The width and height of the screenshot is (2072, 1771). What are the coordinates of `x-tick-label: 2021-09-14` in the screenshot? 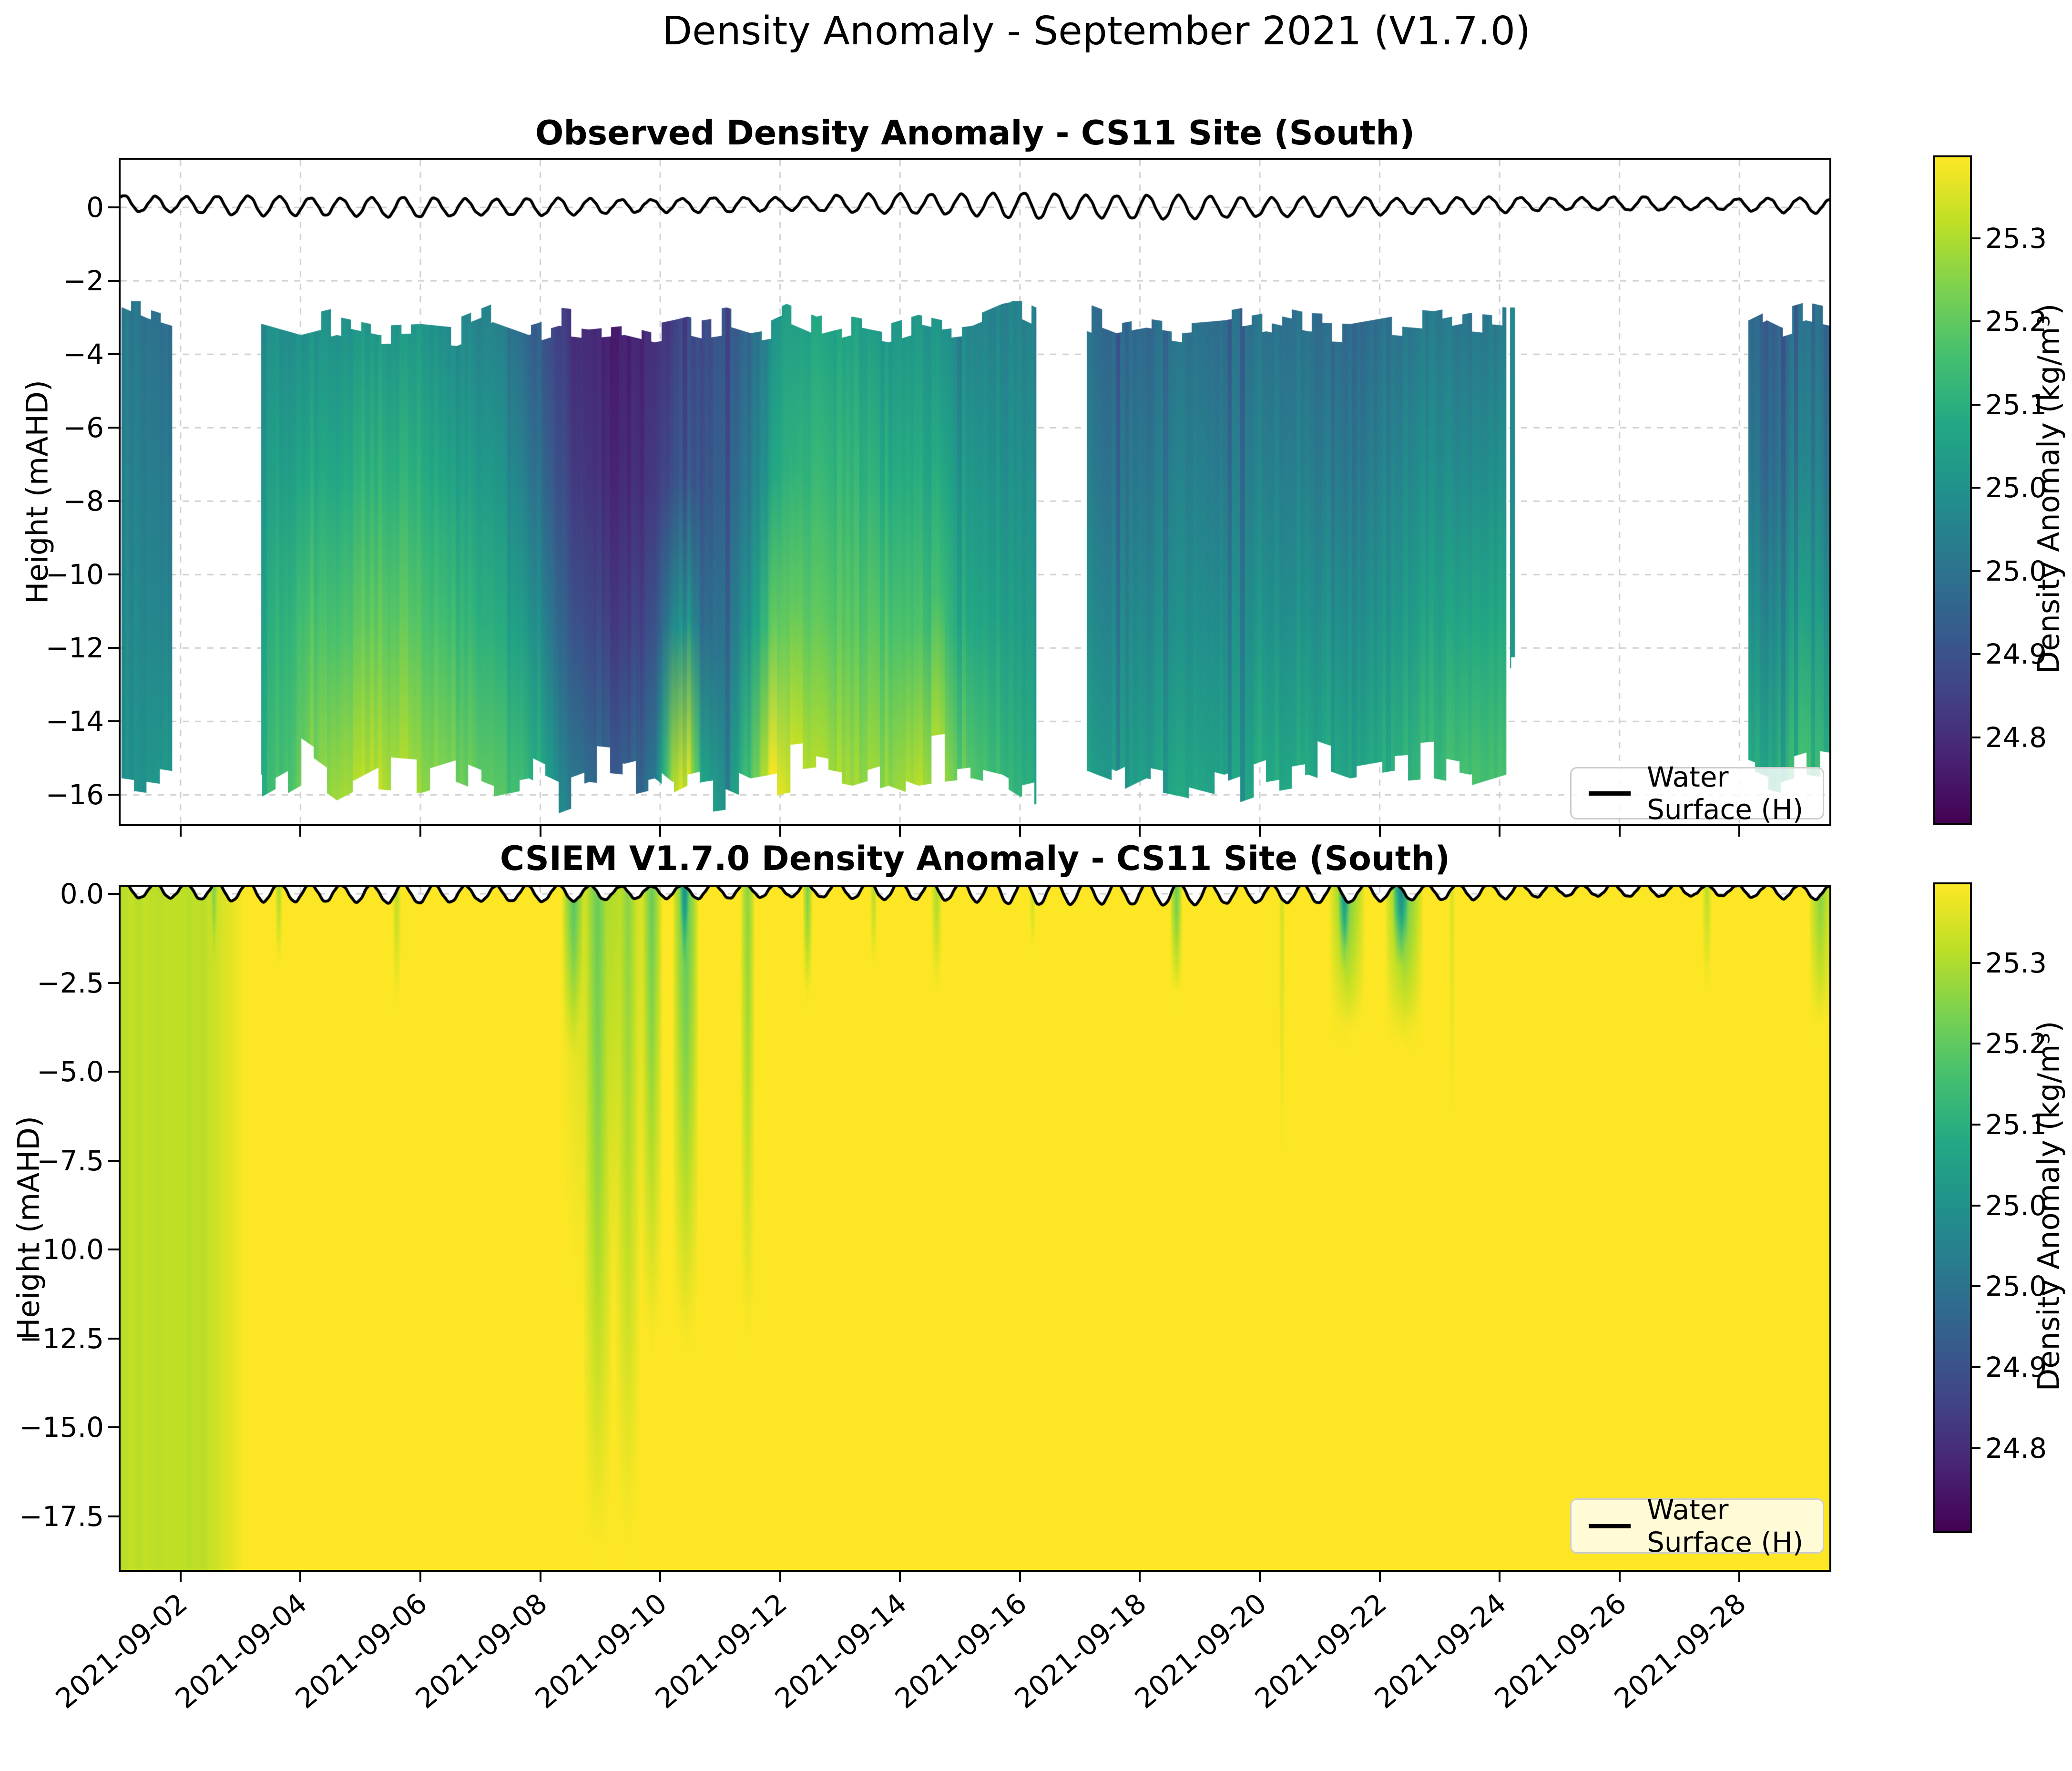 It's located at (841, 1651).